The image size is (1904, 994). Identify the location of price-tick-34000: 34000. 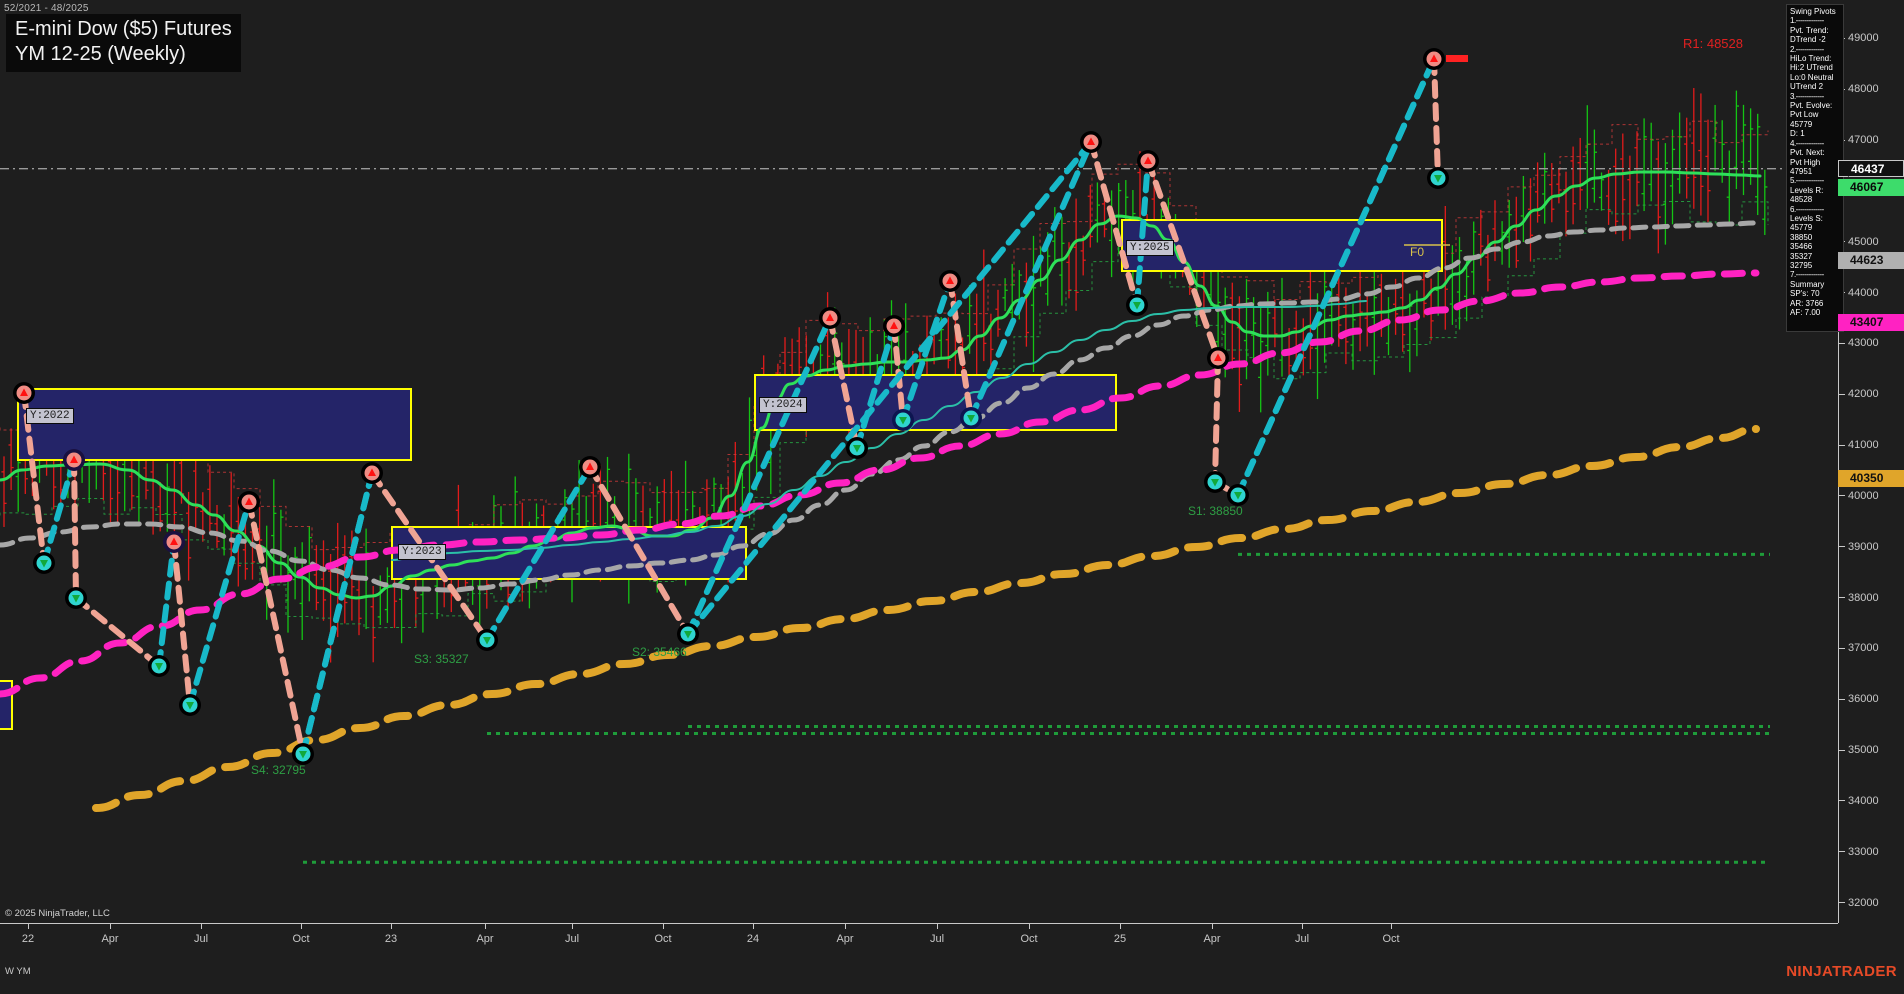
(1871, 801).